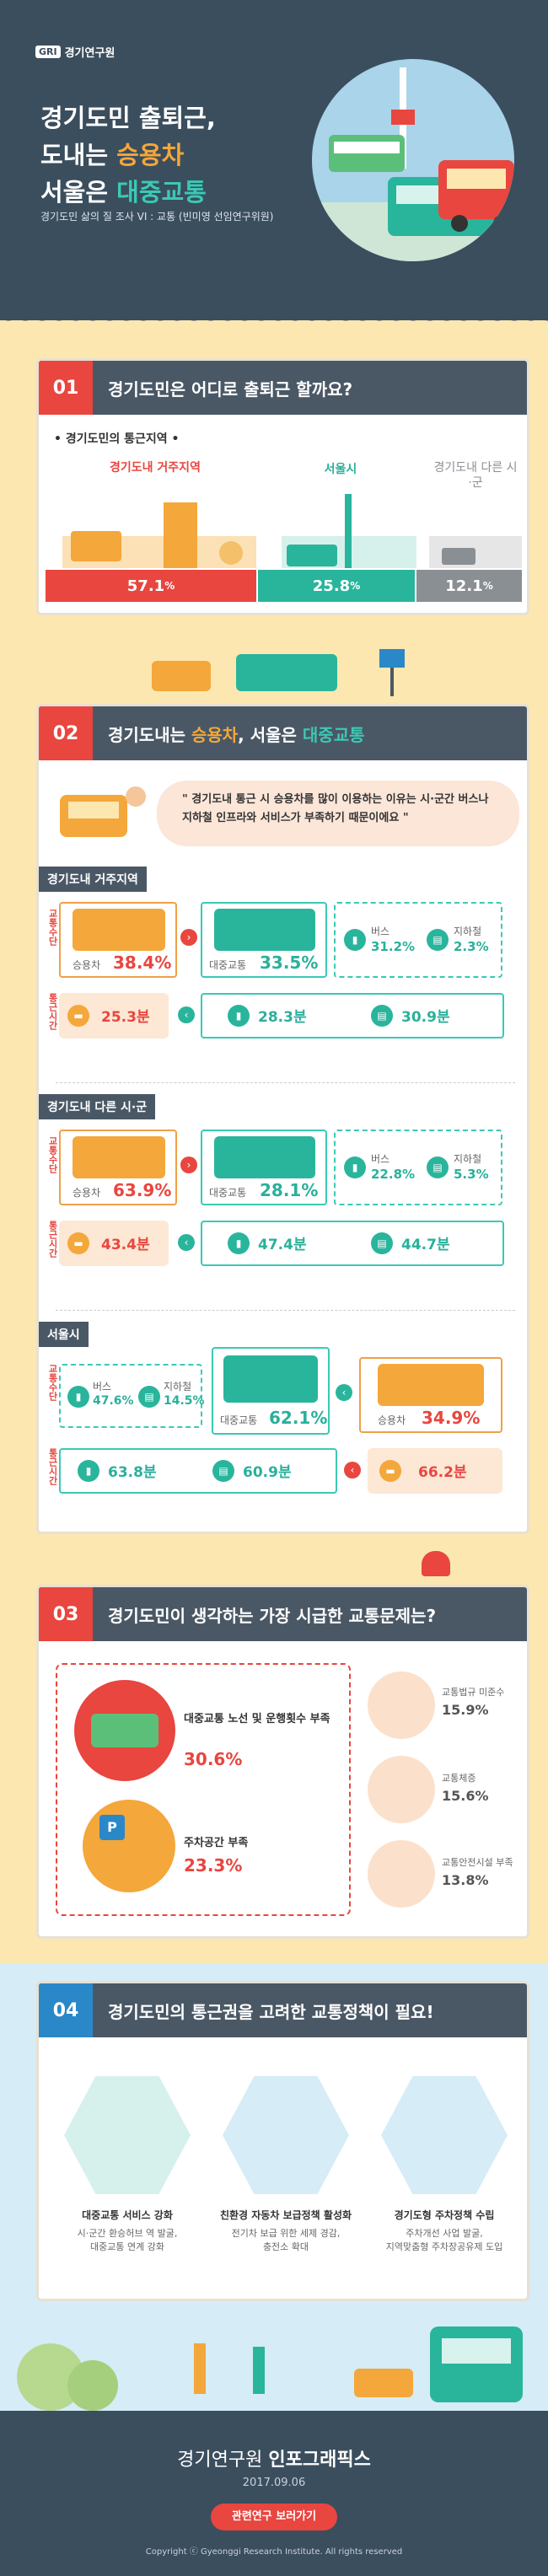 This screenshot has width=548, height=2576. I want to click on public-value: 62.1%, so click(298, 1418).